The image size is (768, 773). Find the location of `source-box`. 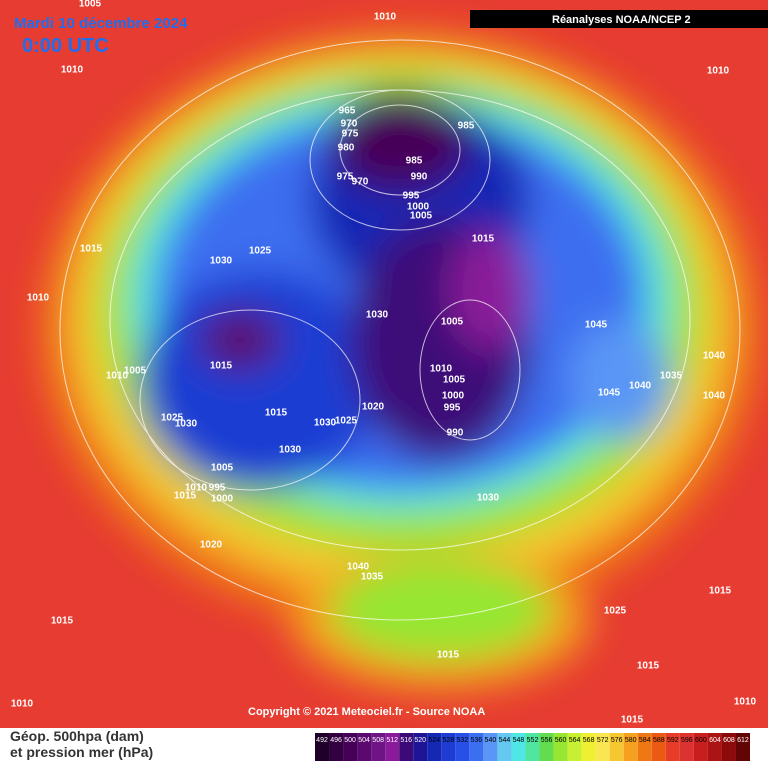

source-box is located at coordinates (619, 19).